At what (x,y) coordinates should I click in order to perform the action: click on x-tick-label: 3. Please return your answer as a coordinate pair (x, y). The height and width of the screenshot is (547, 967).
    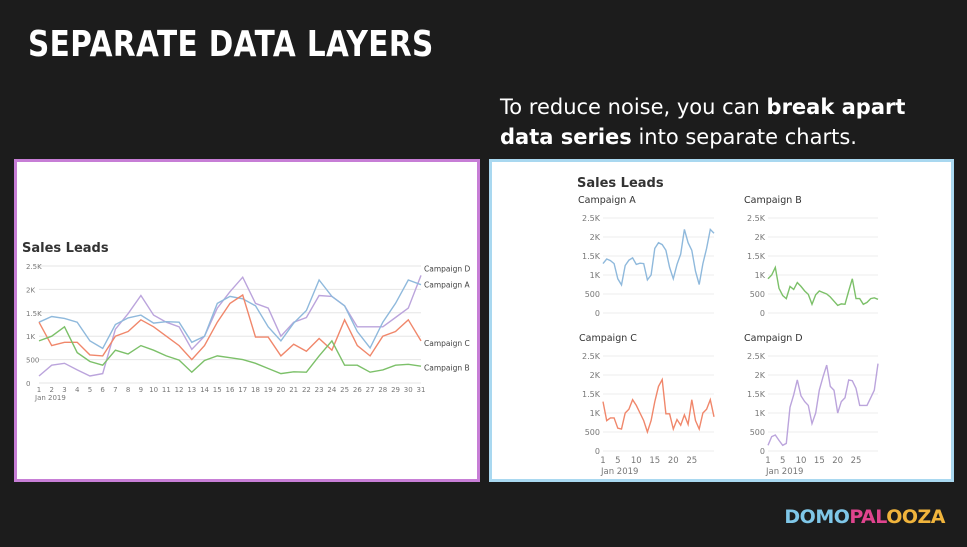
    Looking at the image, I should click on (64, 390).